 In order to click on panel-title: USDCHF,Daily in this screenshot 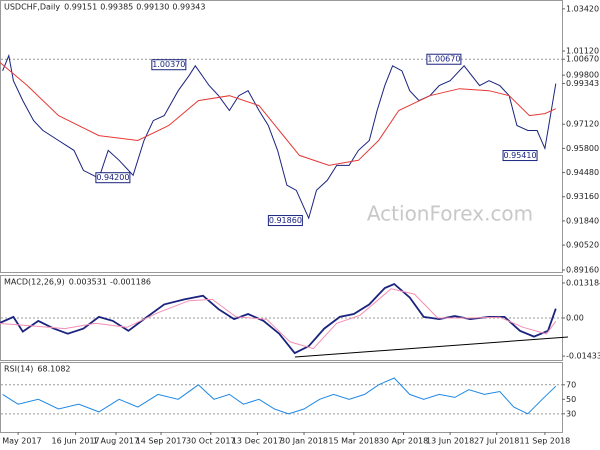, I will do `click(32, 7)`.